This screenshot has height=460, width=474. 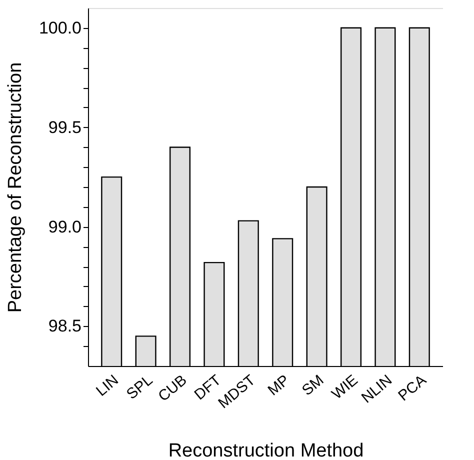 I want to click on x-tick-label: SM, so click(x=313, y=386).